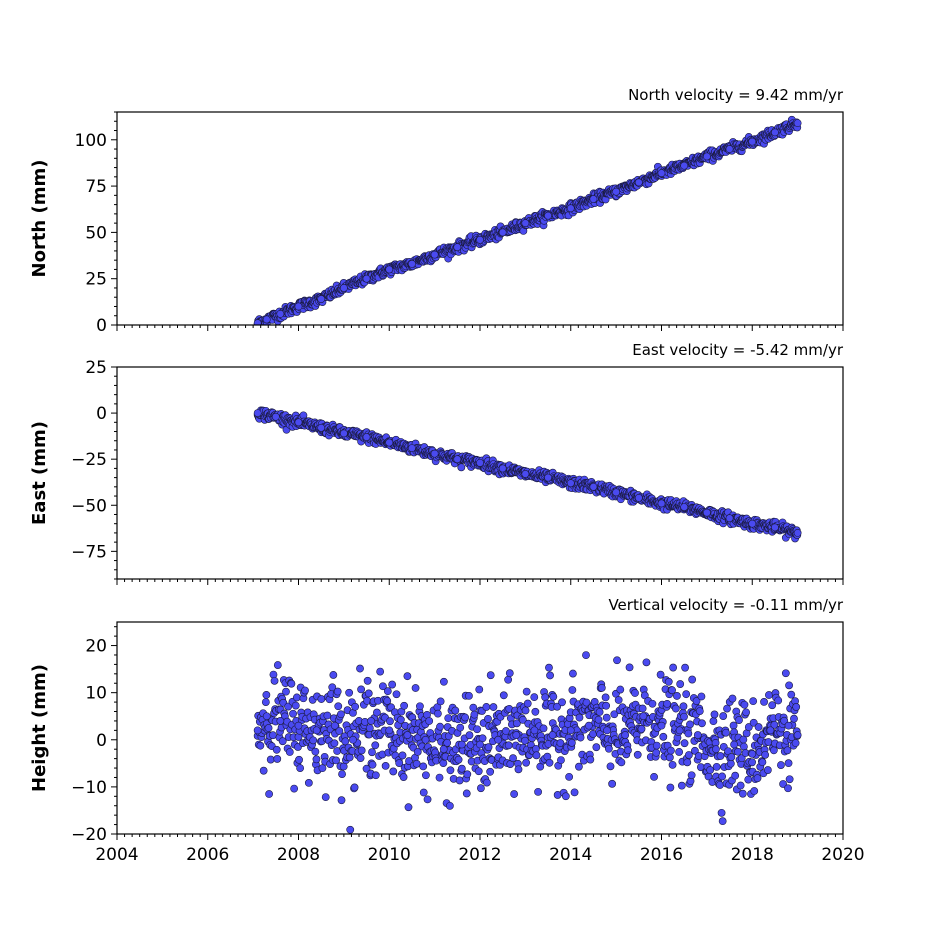 The height and width of the screenshot is (937, 937). Describe the element at coordinates (101, 326) in the screenshot. I see `y-tick-label: 0` at that location.